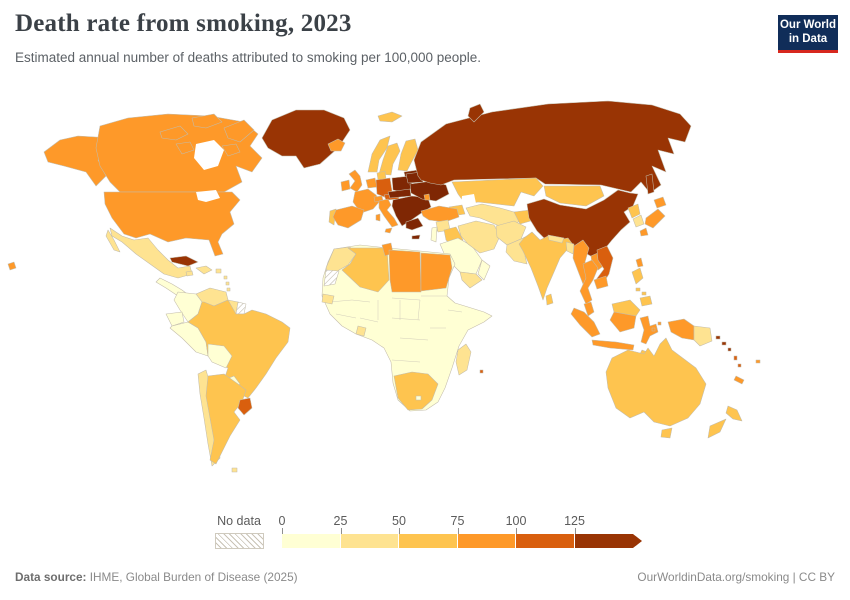  I want to click on country-usa, so click(172, 224).